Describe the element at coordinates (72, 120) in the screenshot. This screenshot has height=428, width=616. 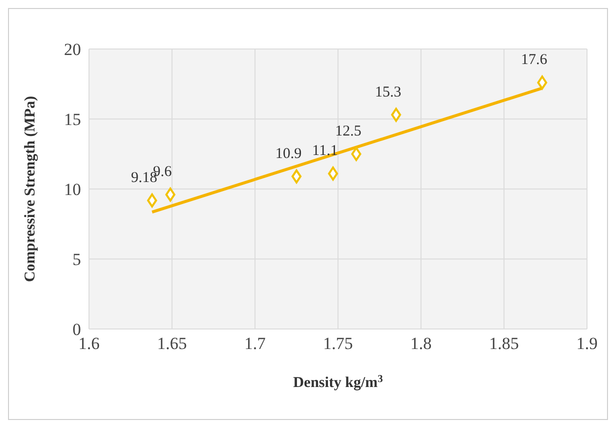
I see `y-tick-label: 15` at that location.